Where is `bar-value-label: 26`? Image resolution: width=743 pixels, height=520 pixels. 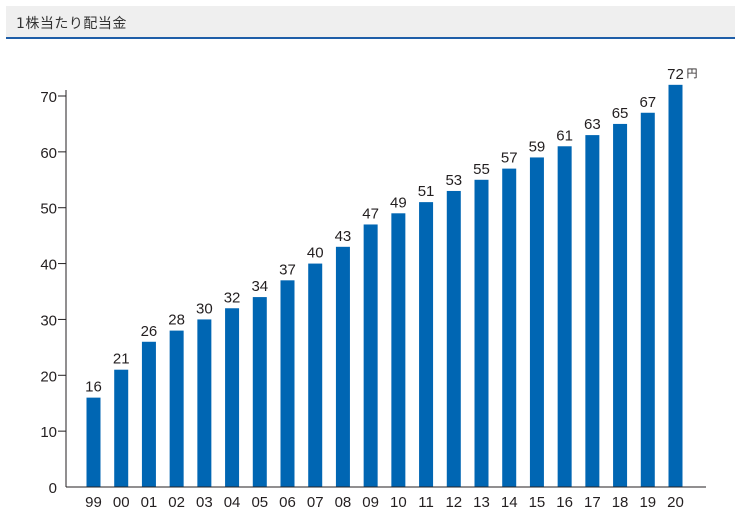
bar-value-label: 26 is located at coordinates (149, 331).